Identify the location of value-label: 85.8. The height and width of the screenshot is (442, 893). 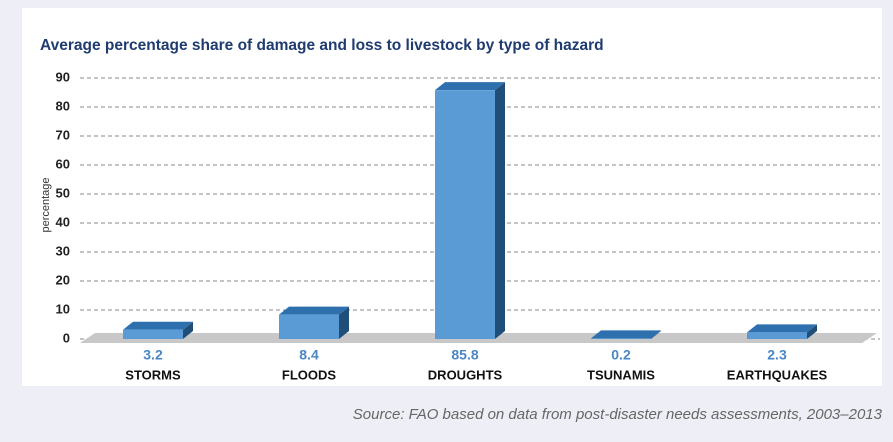
(464, 355).